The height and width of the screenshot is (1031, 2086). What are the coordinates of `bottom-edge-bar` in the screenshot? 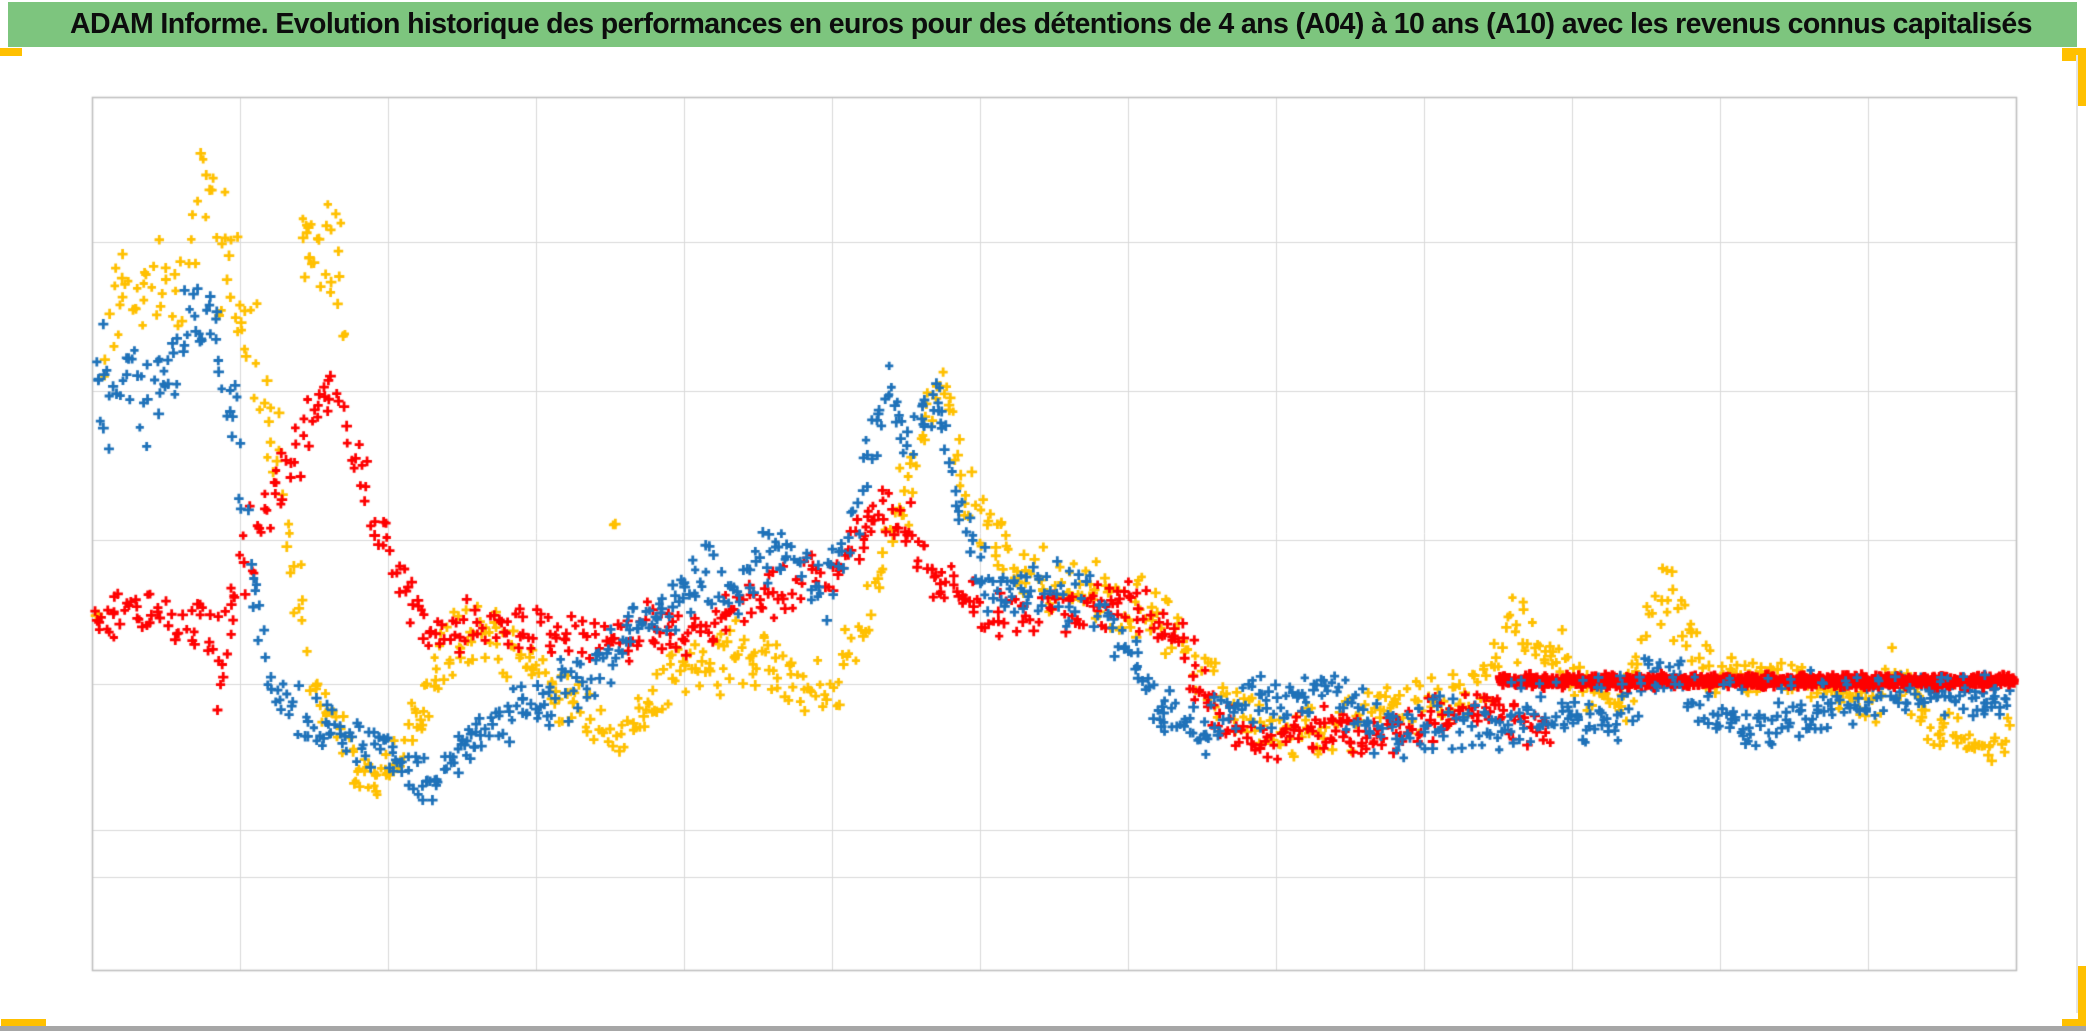 It's located at (1043, 1028).